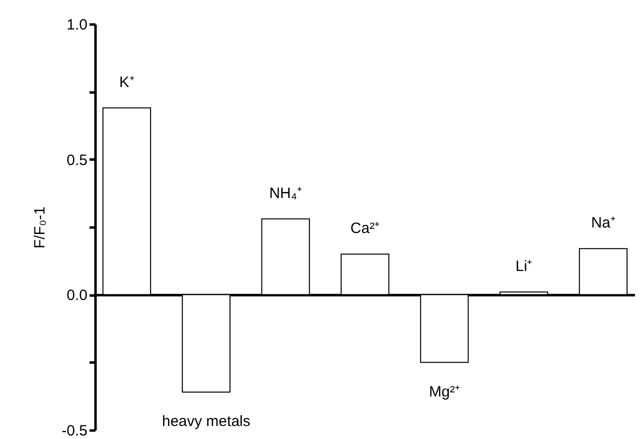 The height and width of the screenshot is (439, 643). I want to click on x-tick-label: K⁺, so click(126, 82).